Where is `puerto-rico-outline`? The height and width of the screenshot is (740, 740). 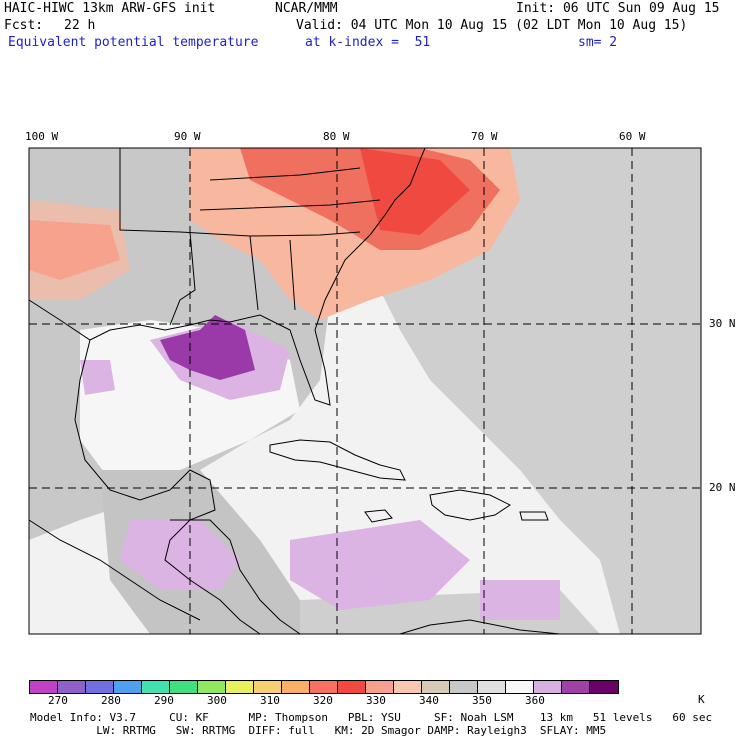
puerto-rico-outline is located at coordinates (534, 516).